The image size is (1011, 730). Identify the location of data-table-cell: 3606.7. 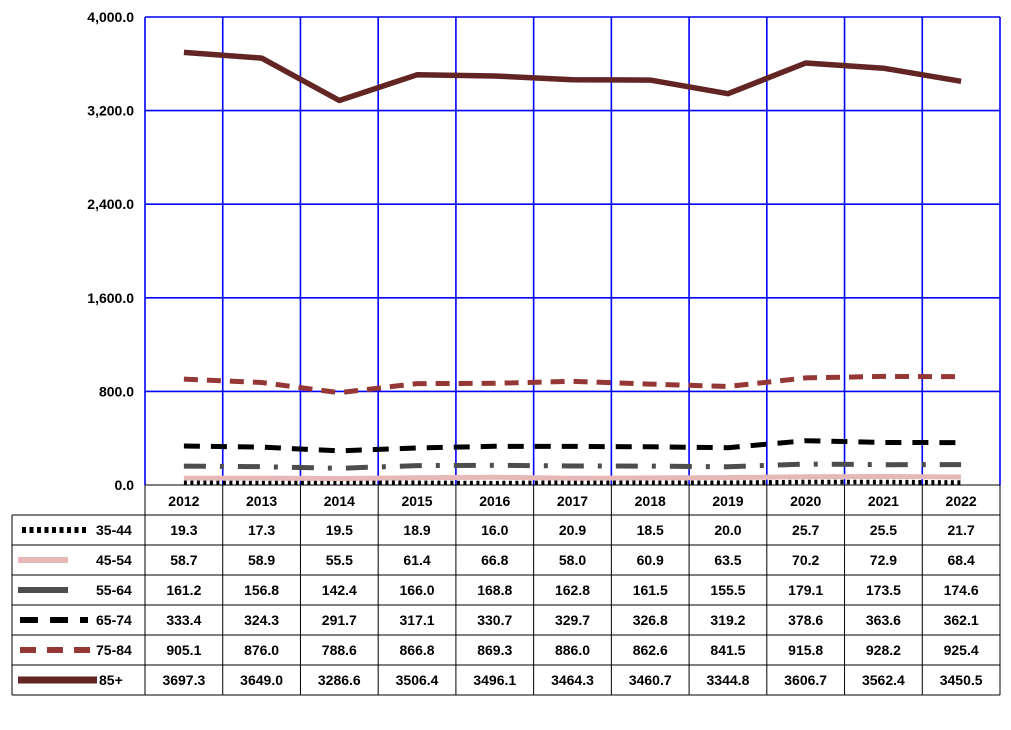
(805, 680).